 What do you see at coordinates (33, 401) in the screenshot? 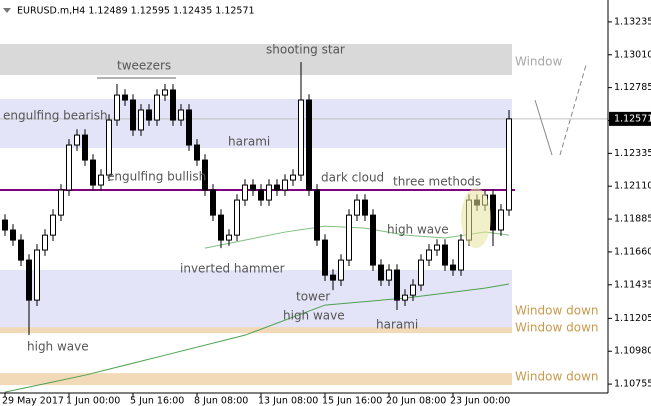
I see `x-tick-label: 29 May 2017` at bounding box center [33, 401].